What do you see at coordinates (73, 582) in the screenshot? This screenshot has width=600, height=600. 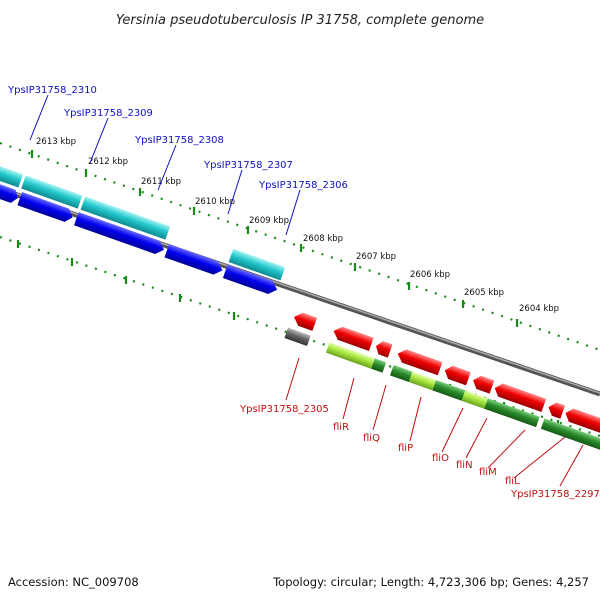 I see `accession-text: Accession: NC_009708` at bounding box center [73, 582].